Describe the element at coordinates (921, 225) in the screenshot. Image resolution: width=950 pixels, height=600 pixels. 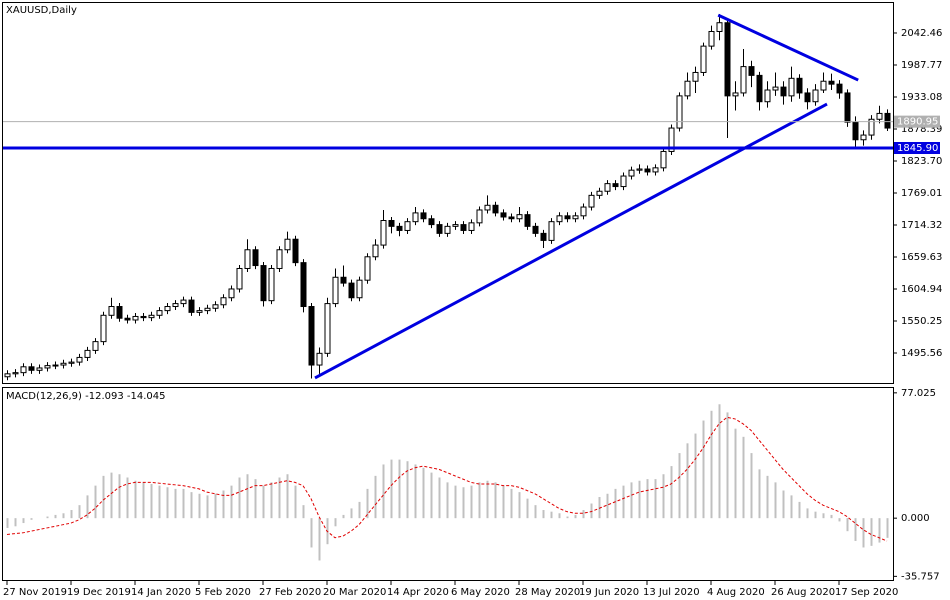
I see `y-tick-label: 1714.32` at that location.